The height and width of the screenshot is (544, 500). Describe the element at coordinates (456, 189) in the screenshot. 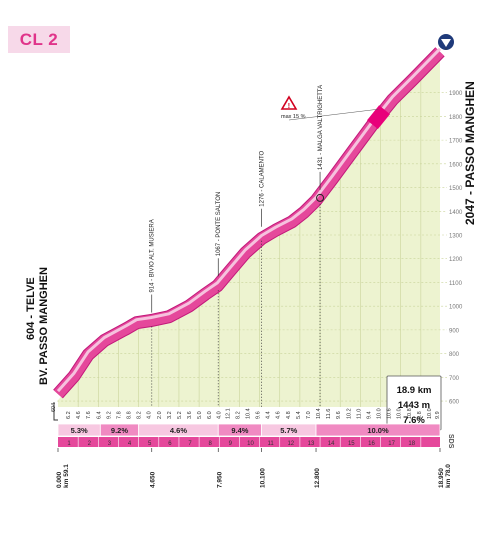

I see `y-tick-label: 1500` at that location.